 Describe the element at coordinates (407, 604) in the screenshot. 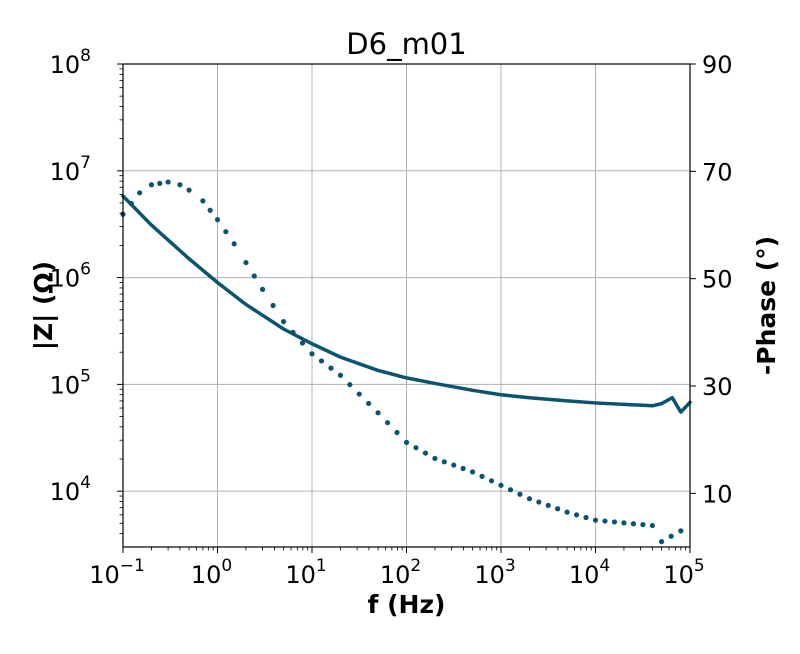

I see `x-axis-title: f (Hz)` at that location.